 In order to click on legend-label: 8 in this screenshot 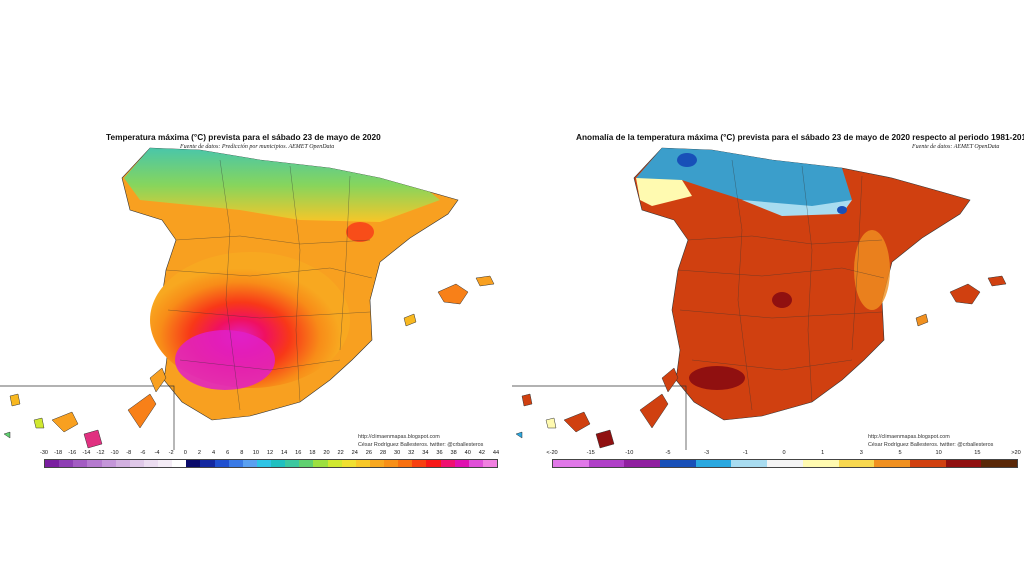, I will do `click(242, 453)`.